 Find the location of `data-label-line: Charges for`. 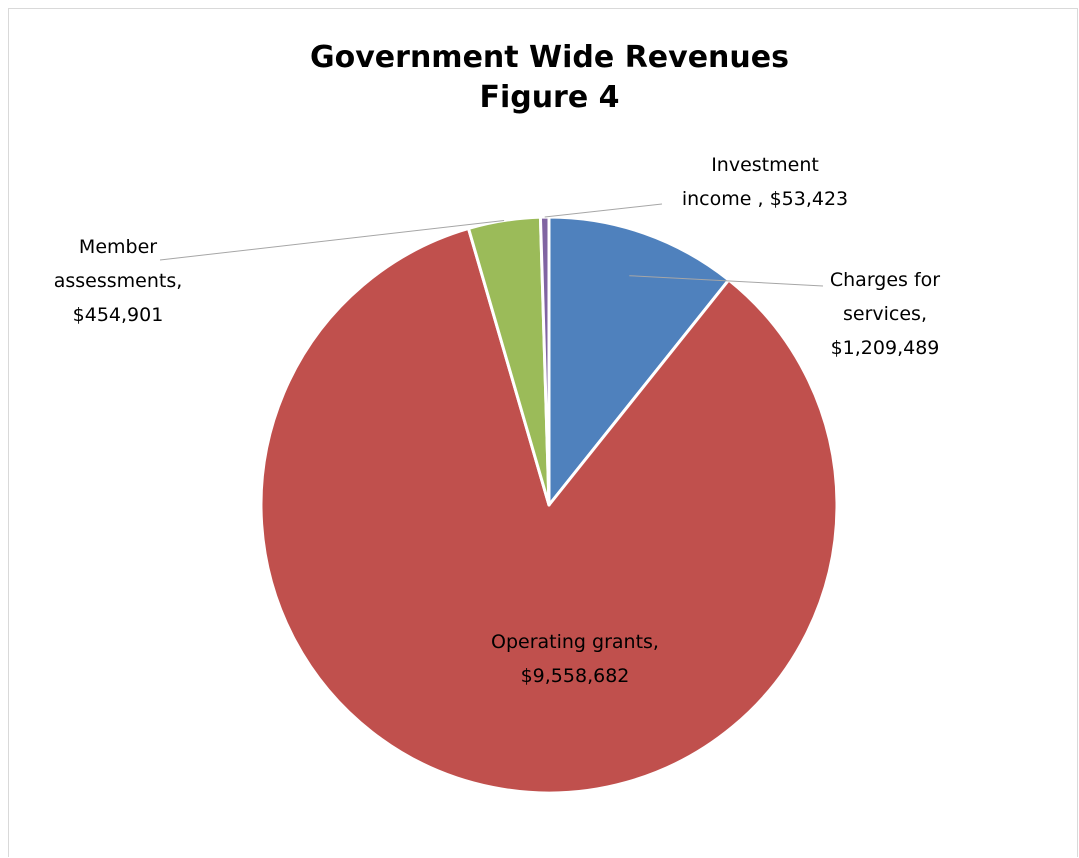

data-label-line: Charges for is located at coordinates (885, 280).